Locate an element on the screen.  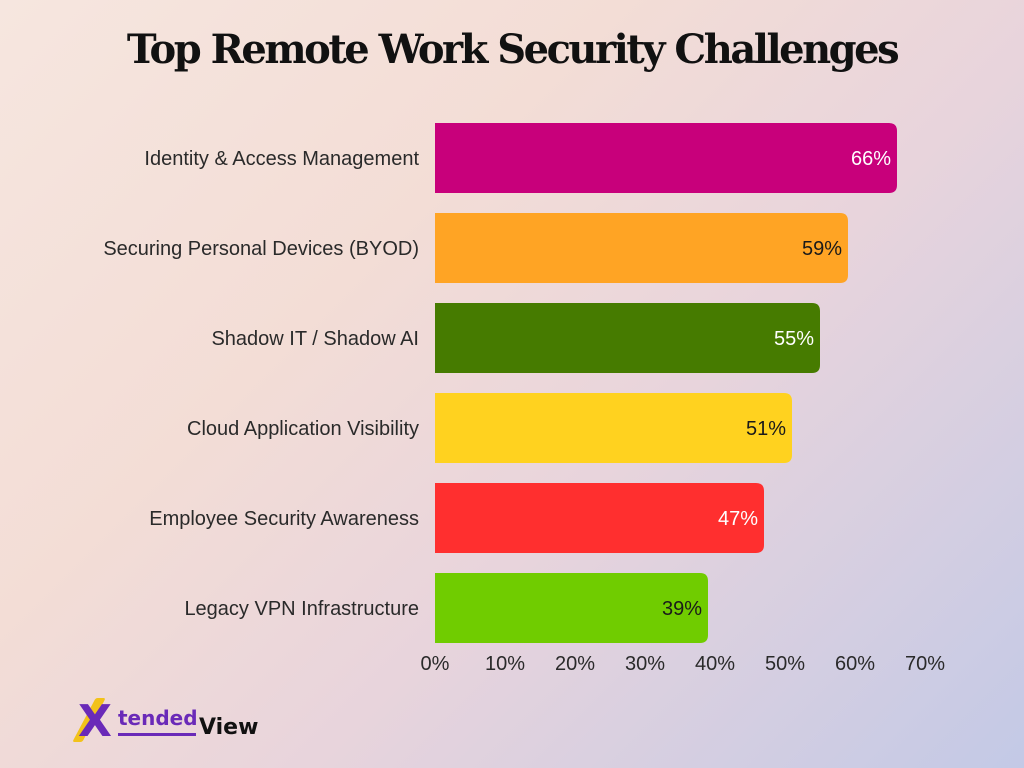
x-tick-label: 0% is located at coordinates (435, 664).